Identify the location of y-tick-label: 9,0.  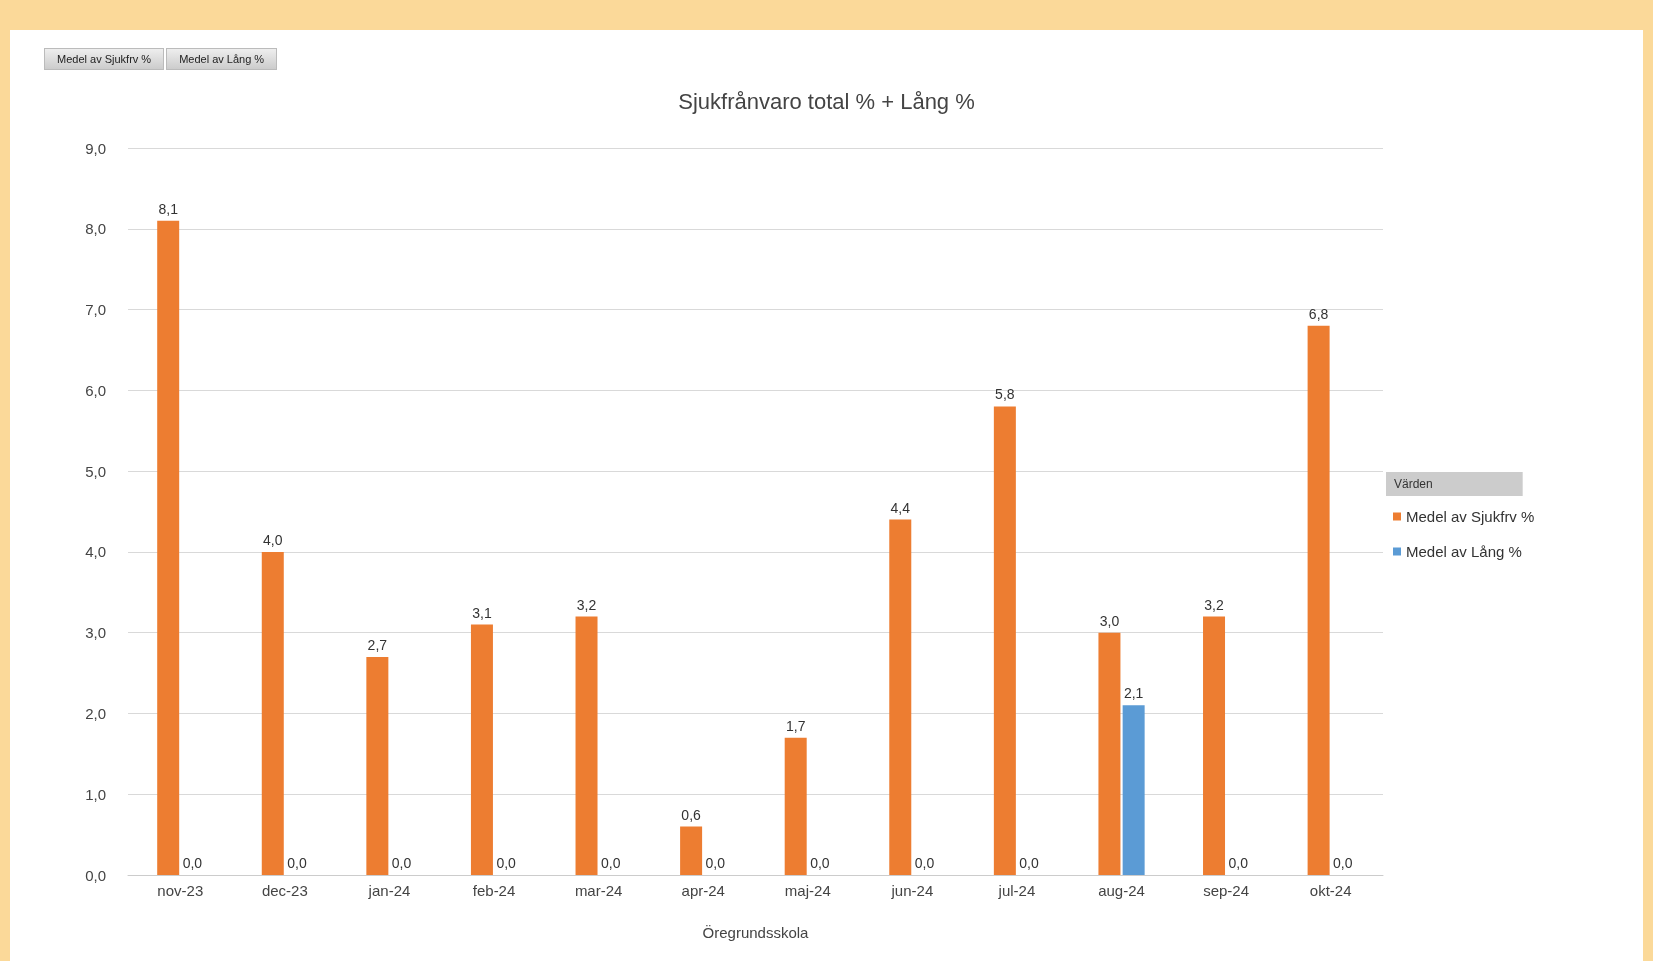
(95, 148).